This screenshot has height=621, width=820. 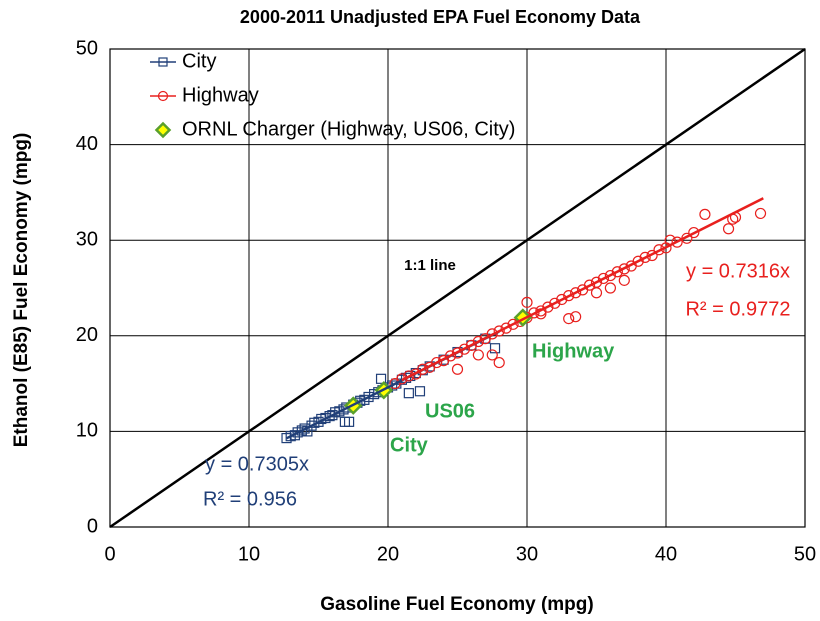 What do you see at coordinates (348, 129) in the screenshot?
I see `legend-label: ORNL Charger (Highway, US06, City)` at bounding box center [348, 129].